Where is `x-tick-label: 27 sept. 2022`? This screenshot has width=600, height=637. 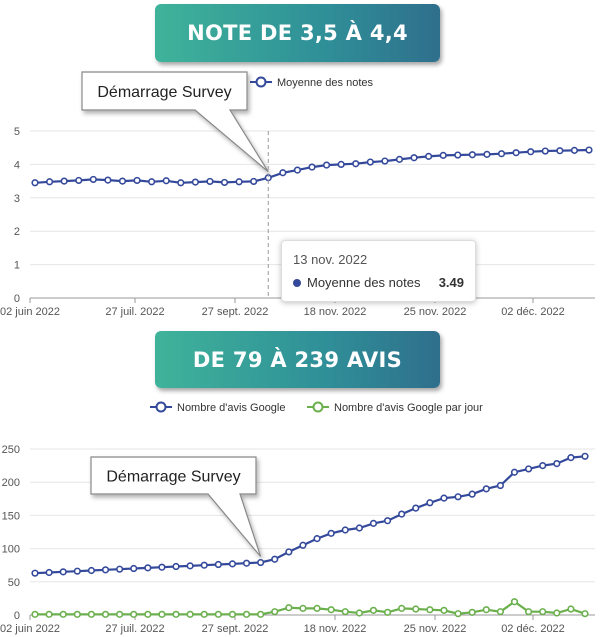
x-tick-label: 27 sept. 2022 is located at coordinates (235, 312).